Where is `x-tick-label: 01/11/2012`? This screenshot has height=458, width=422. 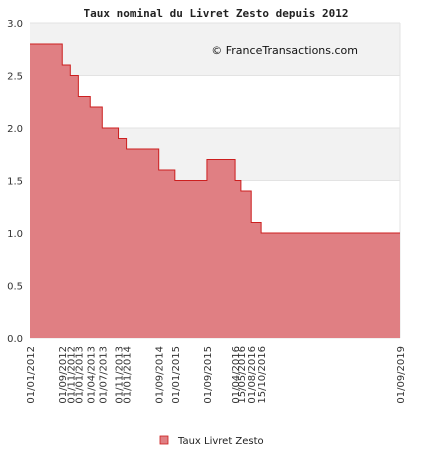
x-tick-label: 01/11/2012 is located at coordinates (71, 375).